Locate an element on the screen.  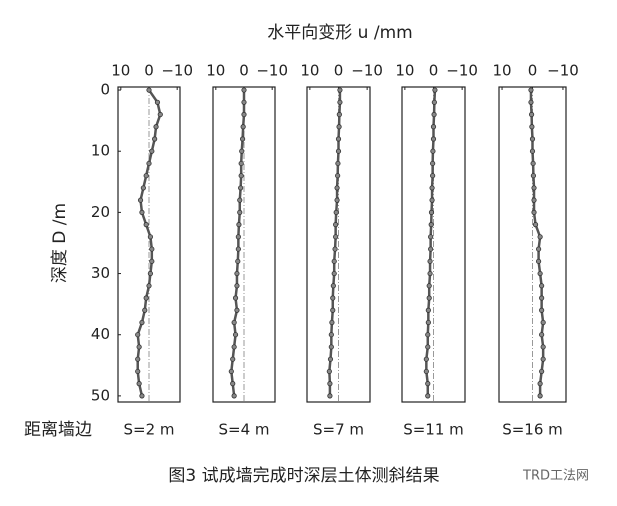
panel-label: S=4 m is located at coordinates (243, 430).